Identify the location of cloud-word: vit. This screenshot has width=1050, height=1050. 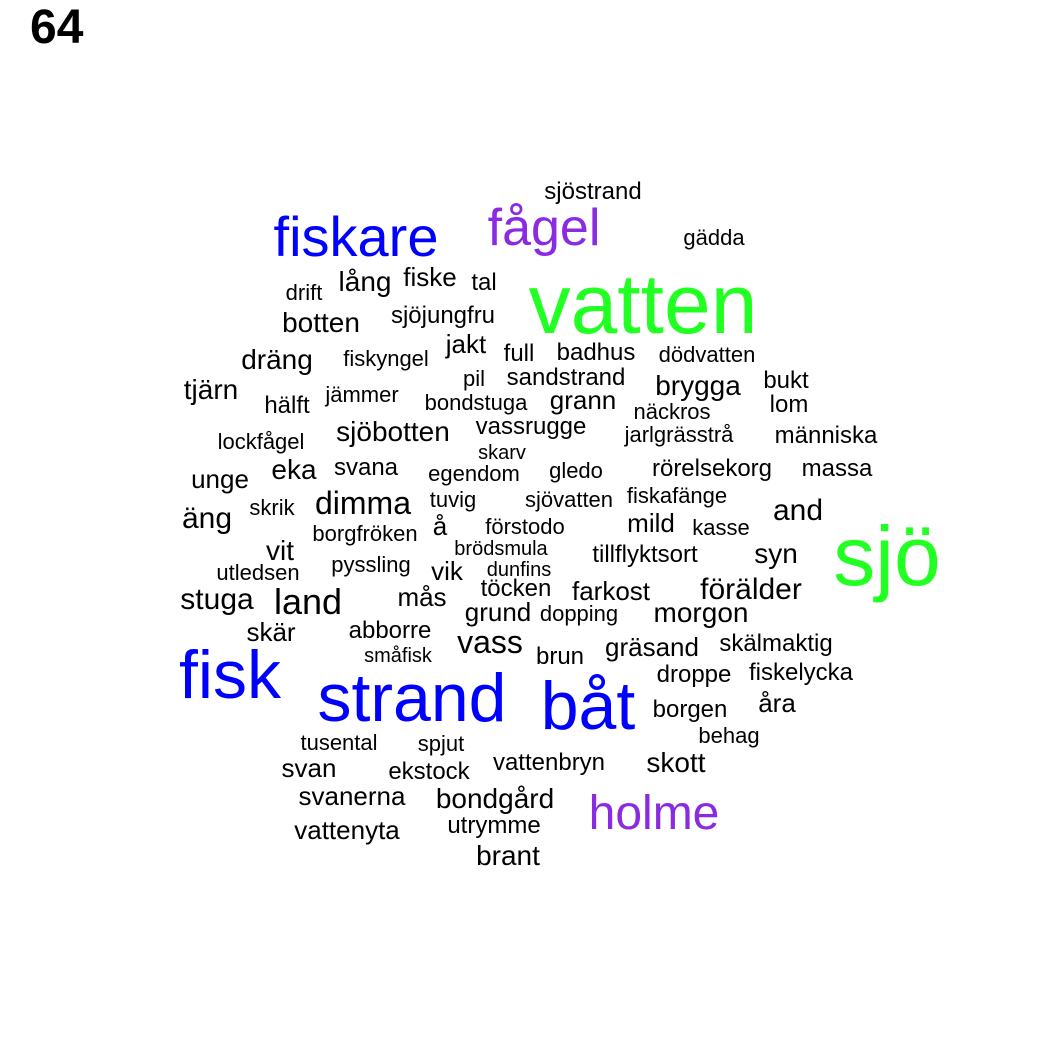
(280, 550).